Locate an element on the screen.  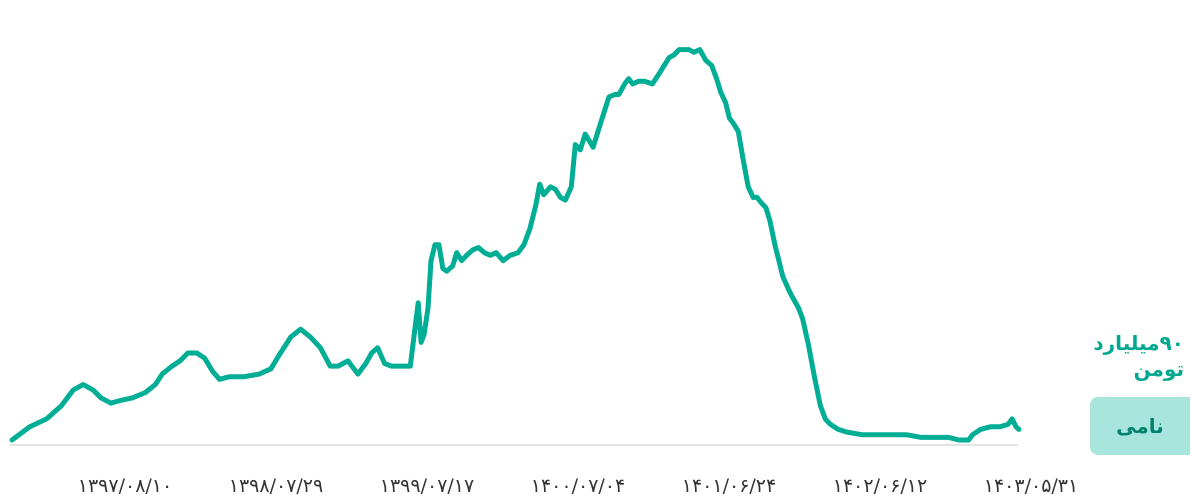
x-tick-label: ۱۴۰۳/۰۵/۳۱ is located at coordinates (1031, 486).